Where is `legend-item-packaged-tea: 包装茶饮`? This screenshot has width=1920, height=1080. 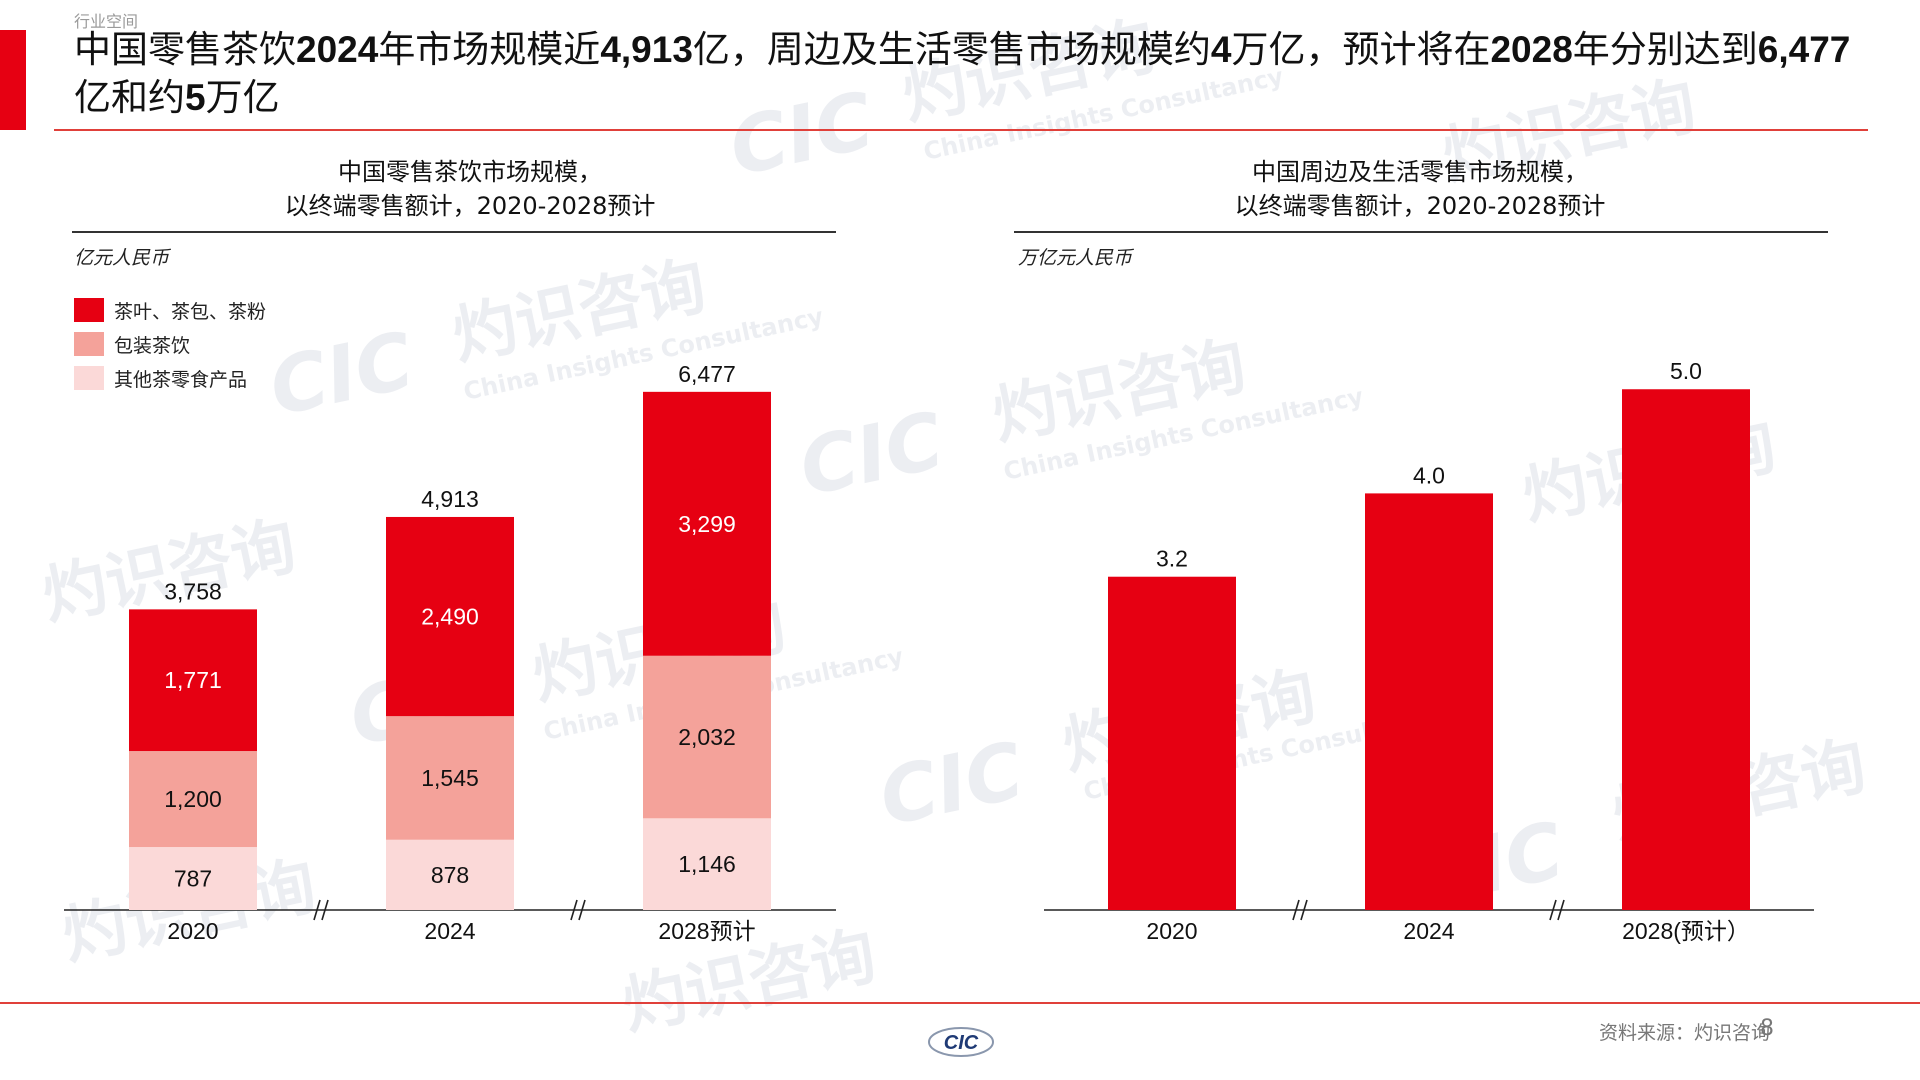
legend-item-packaged-tea: 包装茶饮 is located at coordinates (132, 344).